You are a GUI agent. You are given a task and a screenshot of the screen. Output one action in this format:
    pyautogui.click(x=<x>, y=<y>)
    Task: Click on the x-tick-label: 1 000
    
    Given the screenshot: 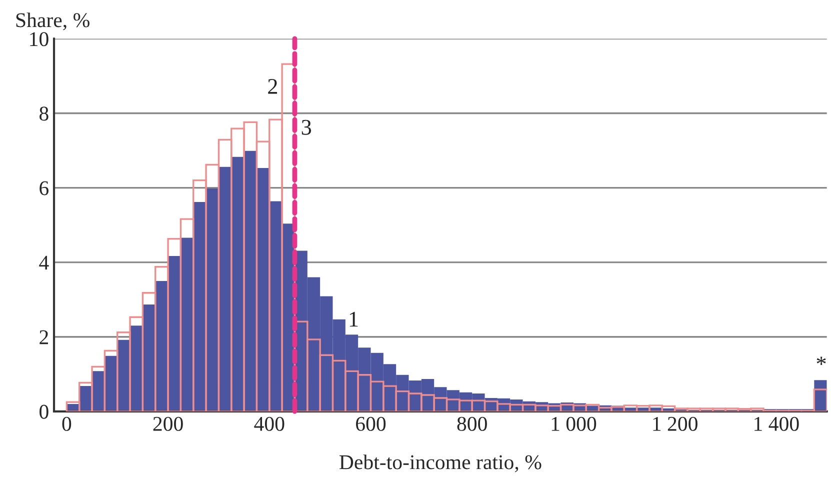 What is the action you would take?
    pyautogui.click(x=574, y=423)
    